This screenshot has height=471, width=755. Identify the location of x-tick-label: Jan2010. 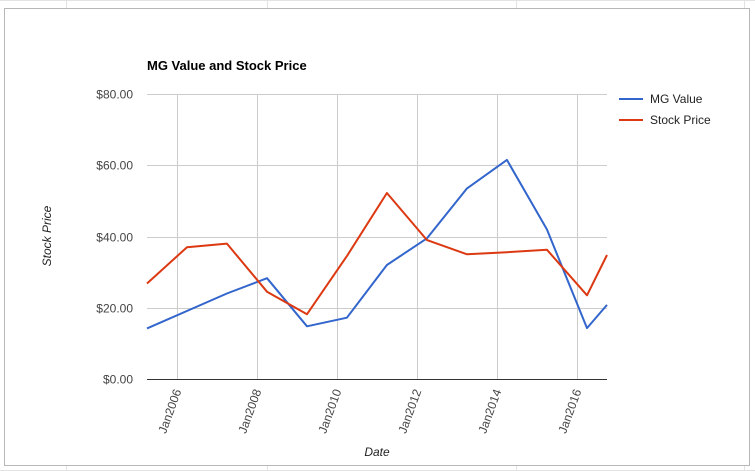
(329, 411).